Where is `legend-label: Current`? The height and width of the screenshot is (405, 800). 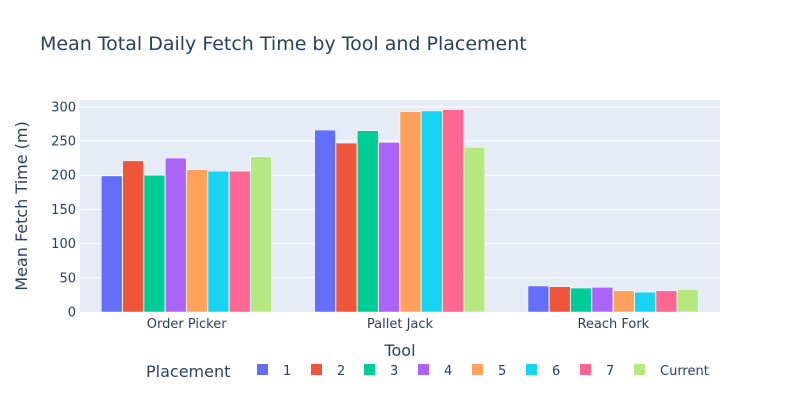
legend-label: Current is located at coordinates (684, 371).